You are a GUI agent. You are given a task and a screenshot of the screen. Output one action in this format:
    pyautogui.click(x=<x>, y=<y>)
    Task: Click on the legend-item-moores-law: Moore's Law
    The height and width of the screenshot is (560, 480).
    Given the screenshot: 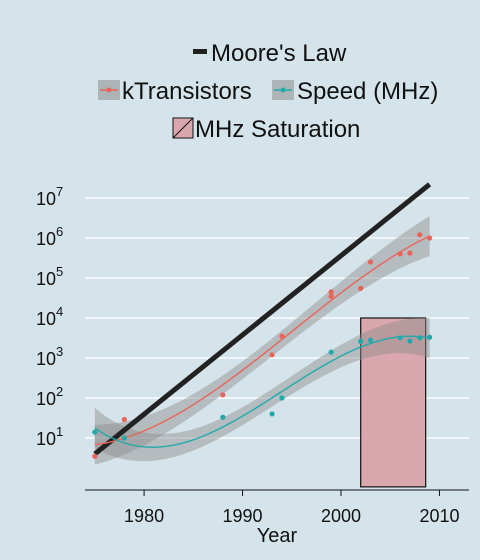 What is the action you would take?
    pyautogui.click(x=270, y=53)
    